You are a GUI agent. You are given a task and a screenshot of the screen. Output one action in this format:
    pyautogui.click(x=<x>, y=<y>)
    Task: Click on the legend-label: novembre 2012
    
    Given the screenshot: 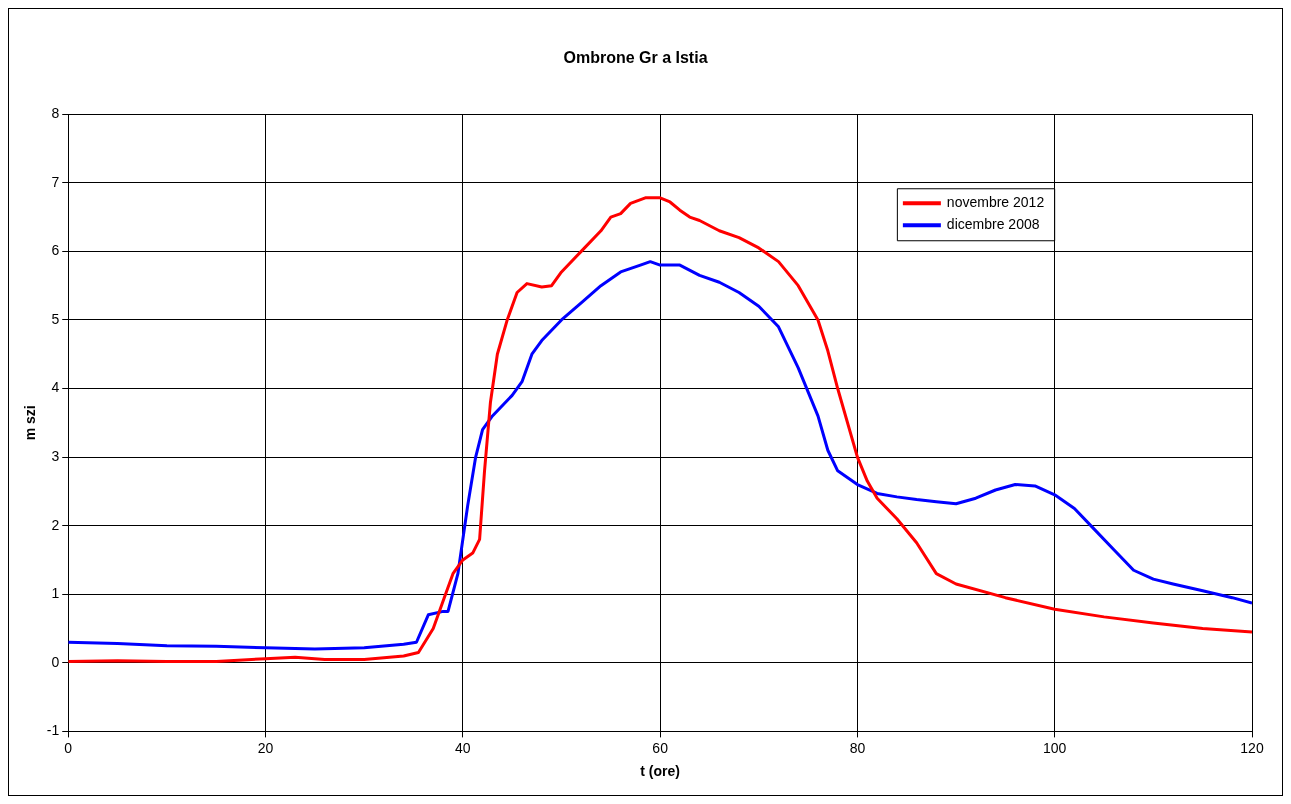 What is the action you would take?
    pyautogui.click(x=995, y=202)
    